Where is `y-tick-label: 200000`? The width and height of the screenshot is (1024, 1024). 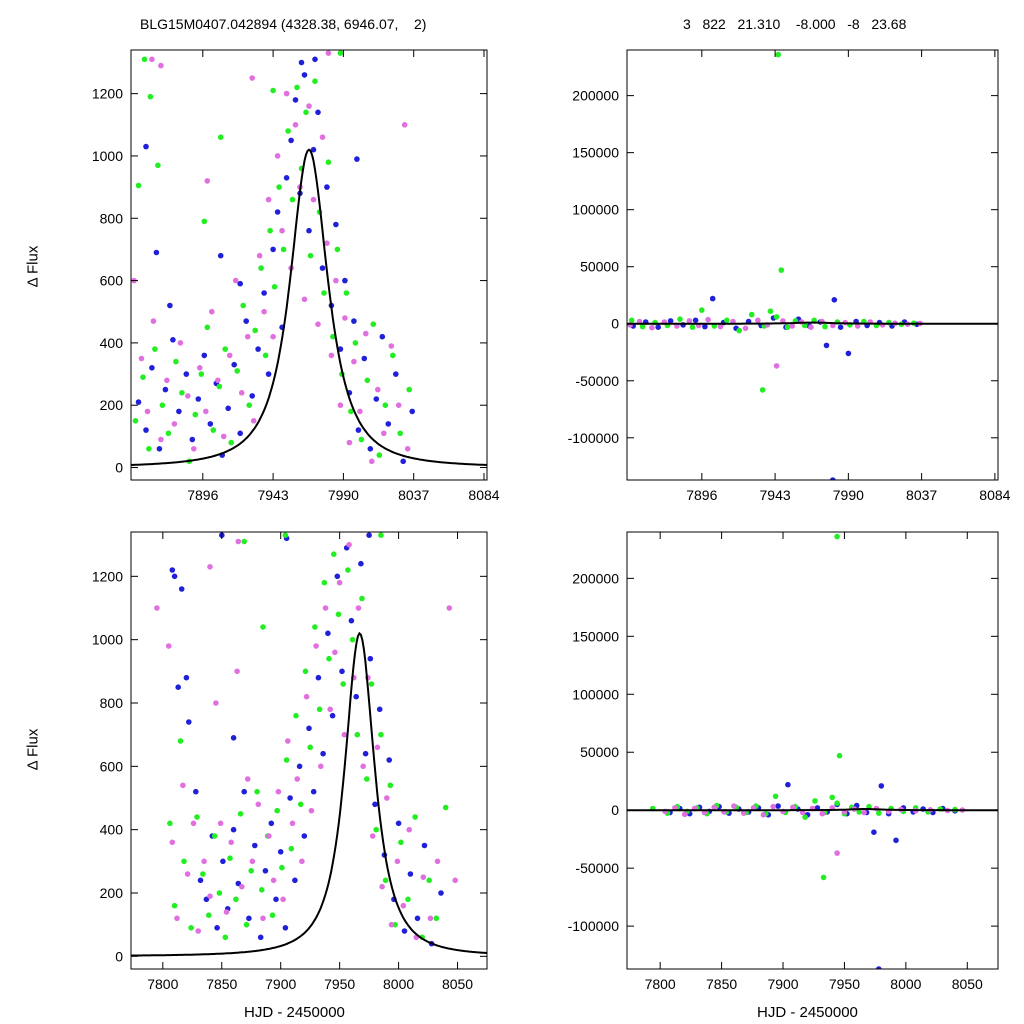 y-tick-label: 200000 is located at coordinates (595, 578).